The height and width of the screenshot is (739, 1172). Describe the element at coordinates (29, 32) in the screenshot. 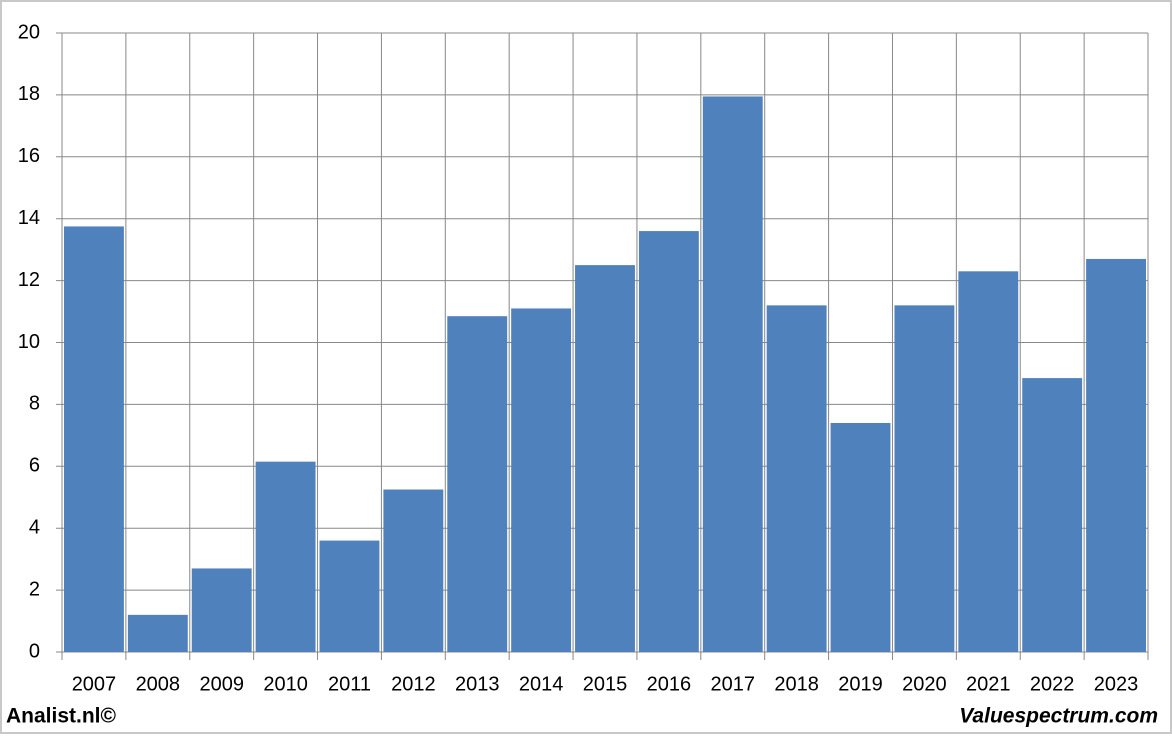

I see `y-tick-label: 20` at that location.